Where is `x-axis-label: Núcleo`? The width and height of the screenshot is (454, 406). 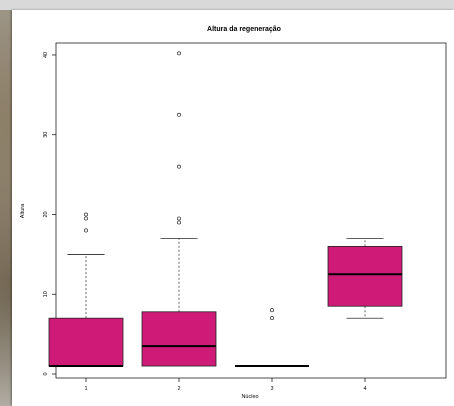 x-axis-label: Núcleo is located at coordinates (249, 397).